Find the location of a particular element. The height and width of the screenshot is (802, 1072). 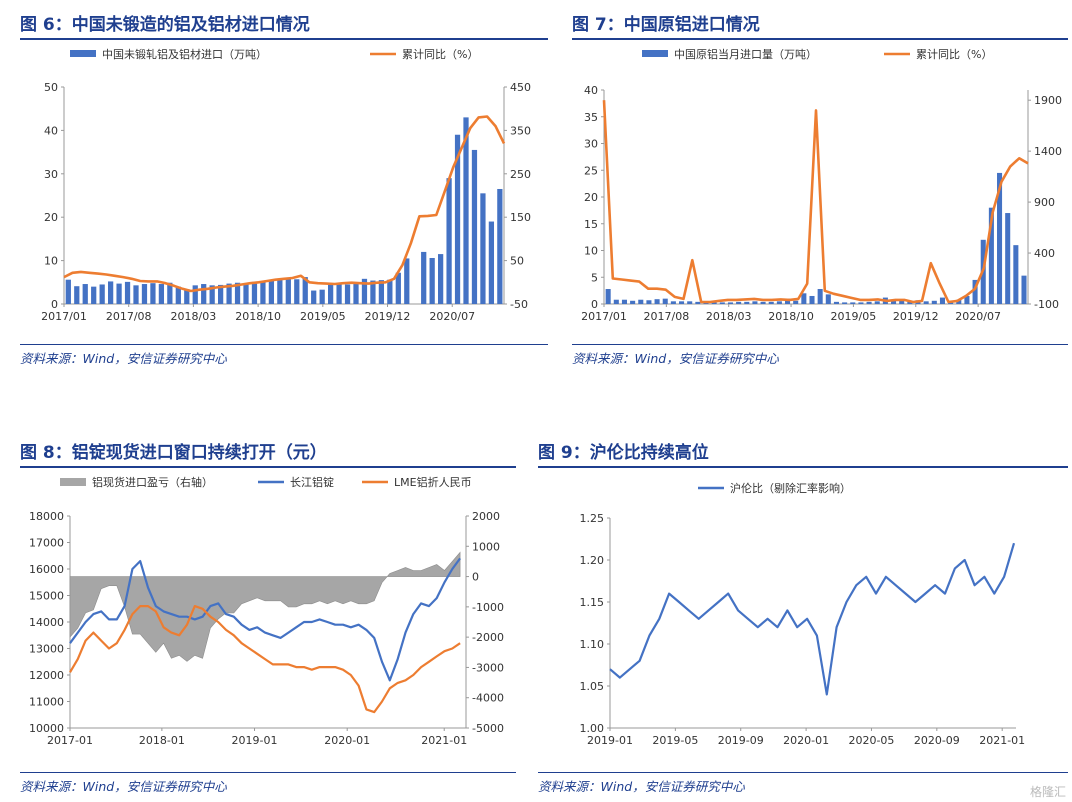

x-tick-label: 2020/07 is located at coordinates (978, 316).